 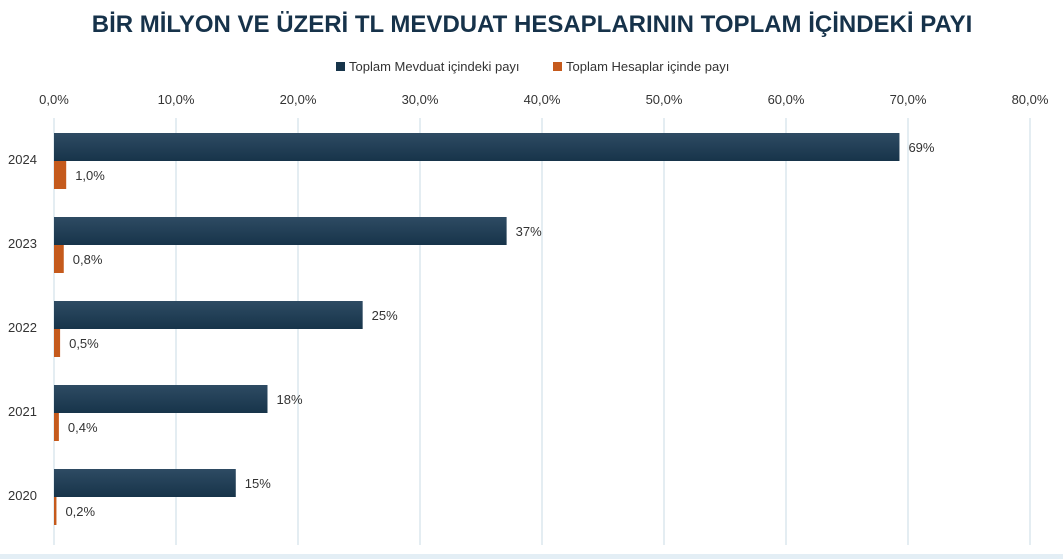 What do you see at coordinates (22, 411) in the screenshot?
I see `category-label: 2021` at bounding box center [22, 411].